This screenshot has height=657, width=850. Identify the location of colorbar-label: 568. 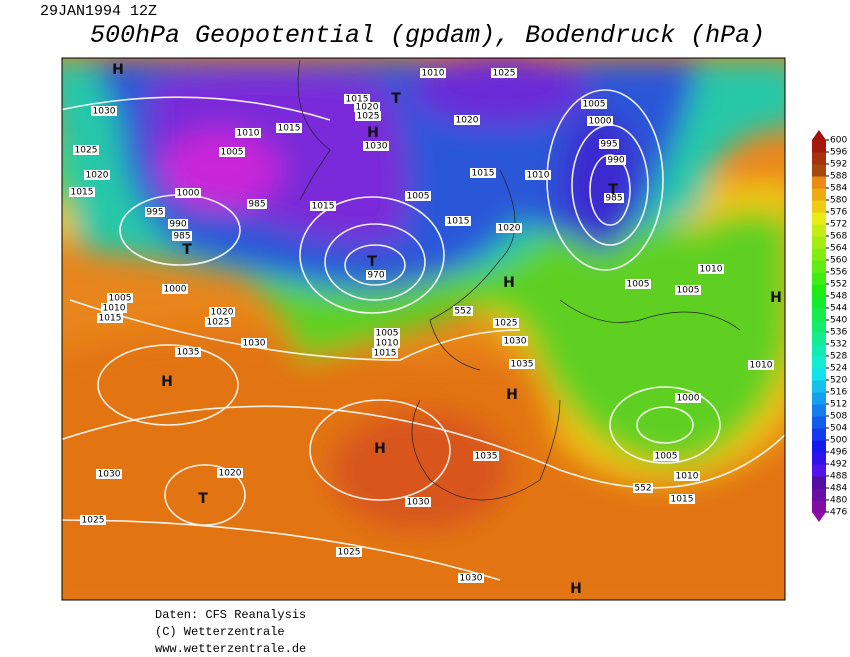
(838, 237).